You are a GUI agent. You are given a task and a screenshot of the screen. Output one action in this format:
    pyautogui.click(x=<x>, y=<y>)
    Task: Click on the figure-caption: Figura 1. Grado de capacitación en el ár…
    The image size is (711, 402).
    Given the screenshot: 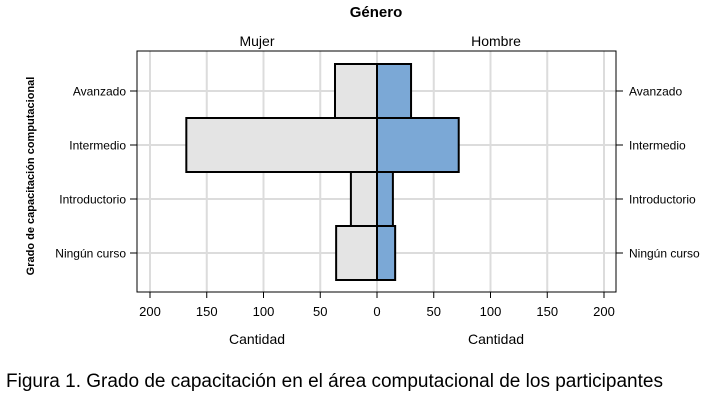 What is the action you would take?
    pyautogui.click(x=334, y=381)
    